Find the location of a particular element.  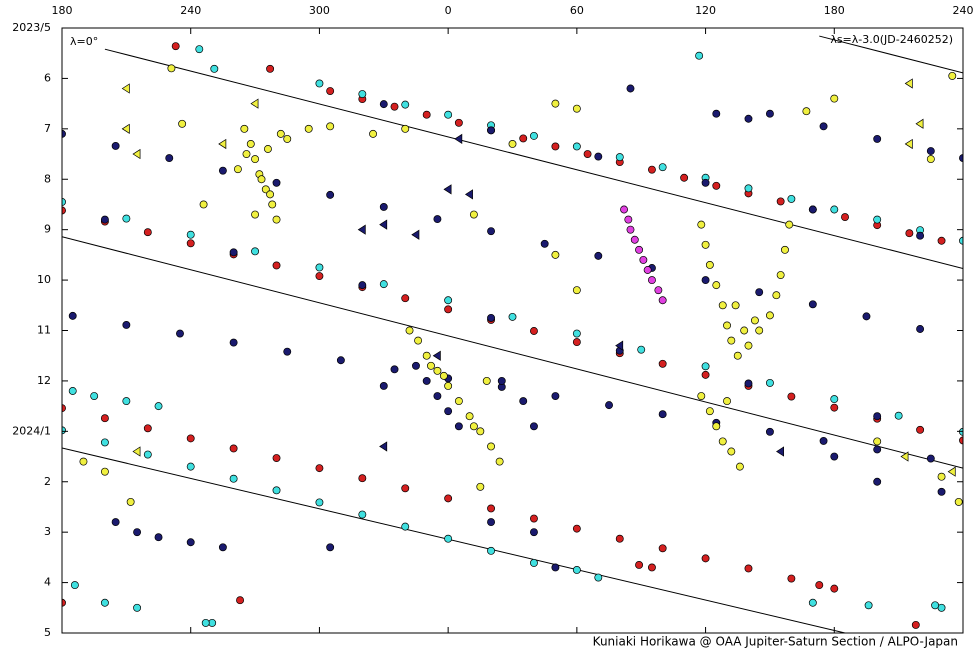

y-tick-label: 12 is located at coordinates (44, 380).